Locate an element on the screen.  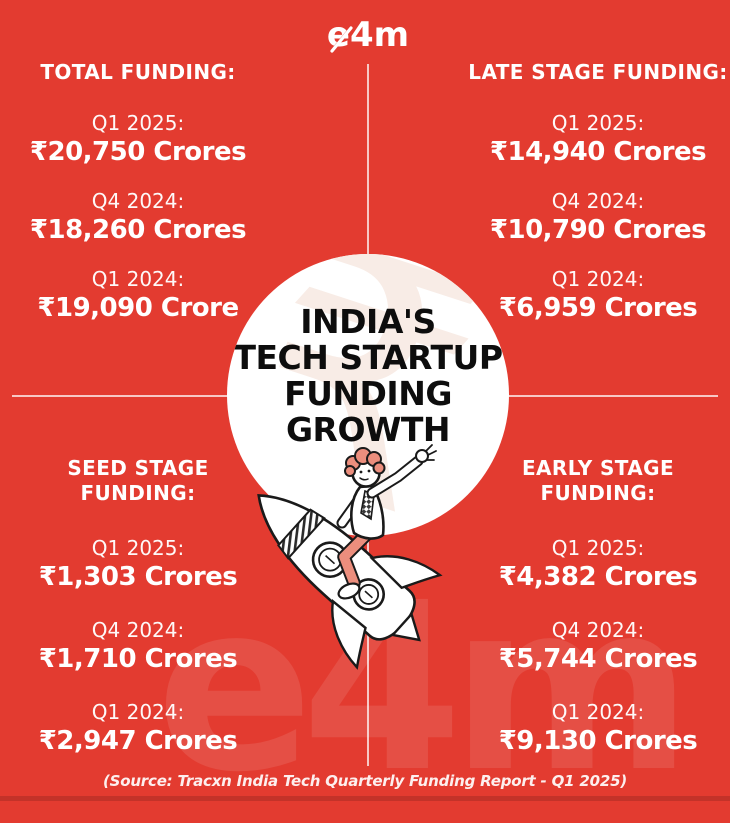
e4m-logo-icon: e4m is located at coordinates (368, 35).